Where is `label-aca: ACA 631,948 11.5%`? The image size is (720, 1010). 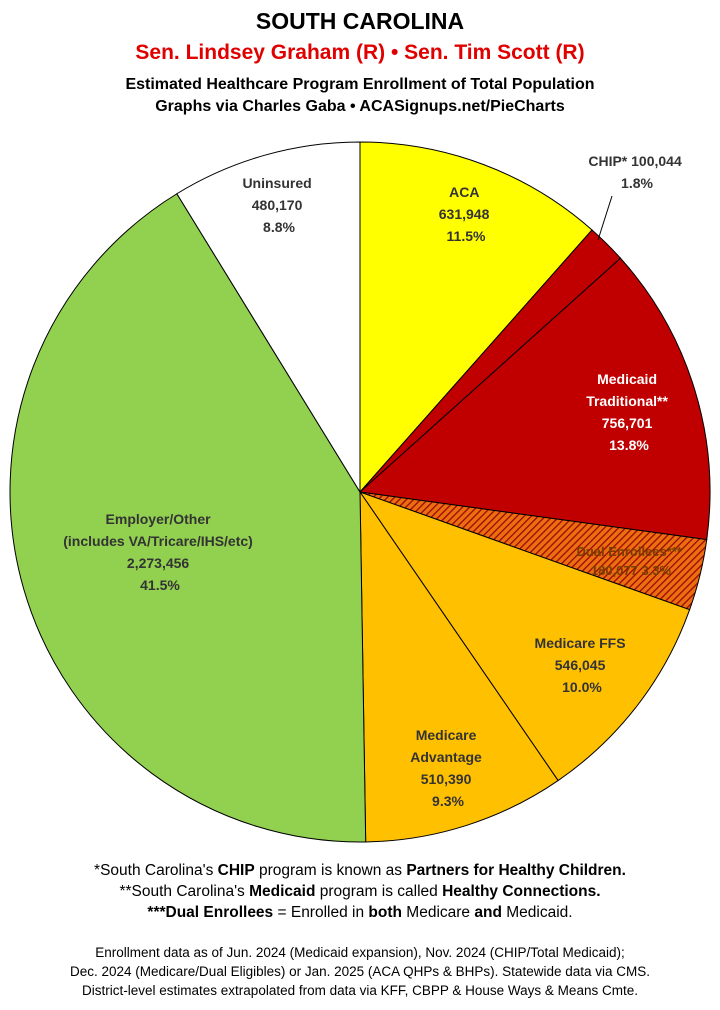 label-aca: ACA 631,948 11.5% is located at coordinates (466, 214).